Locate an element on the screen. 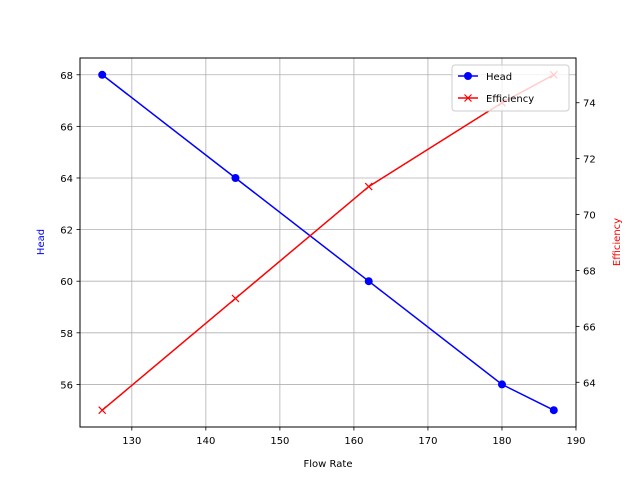  x-axis-ticks: 130 140 150 160 170 180 190 is located at coordinates (354, 437).